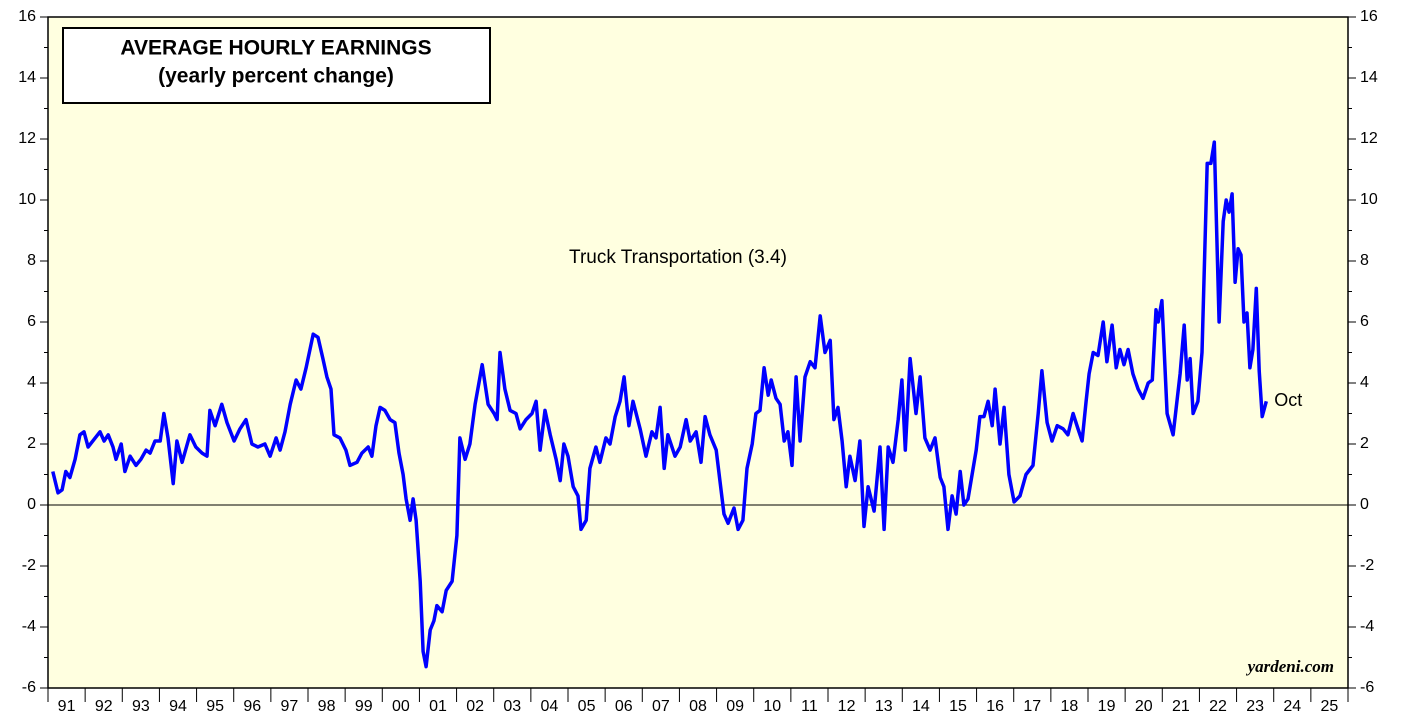 This screenshot has width=1405, height=717. Describe the element at coordinates (678, 257) in the screenshot. I see `series-label: Truck Transportation (3.4)` at that location.